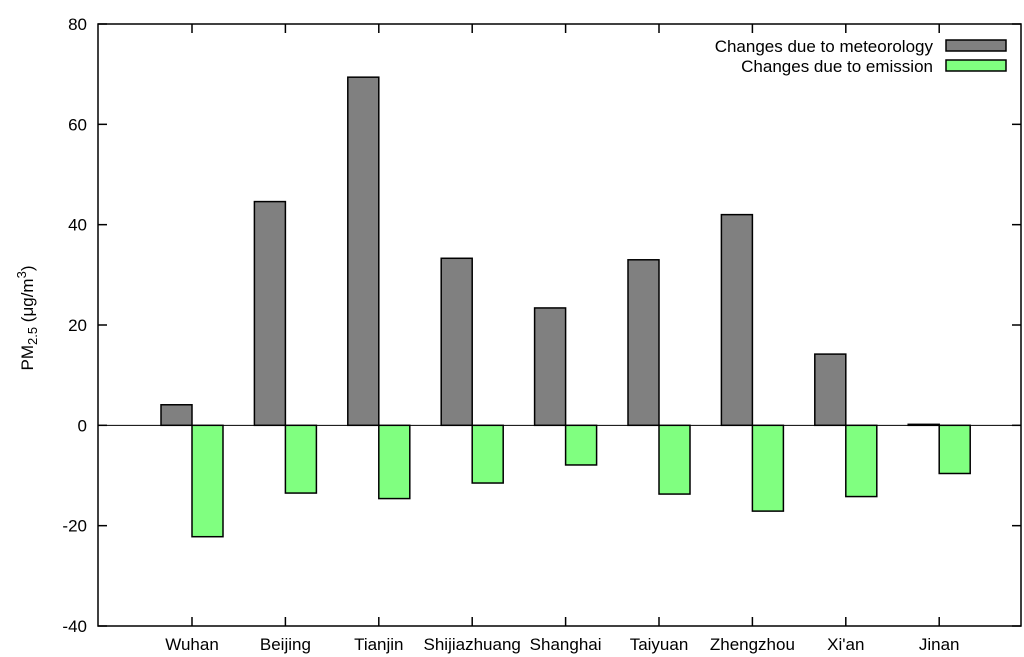 The image size is (1024, 657). I want to click on x-tick-label: Zhengzhou, so click(752, 644).